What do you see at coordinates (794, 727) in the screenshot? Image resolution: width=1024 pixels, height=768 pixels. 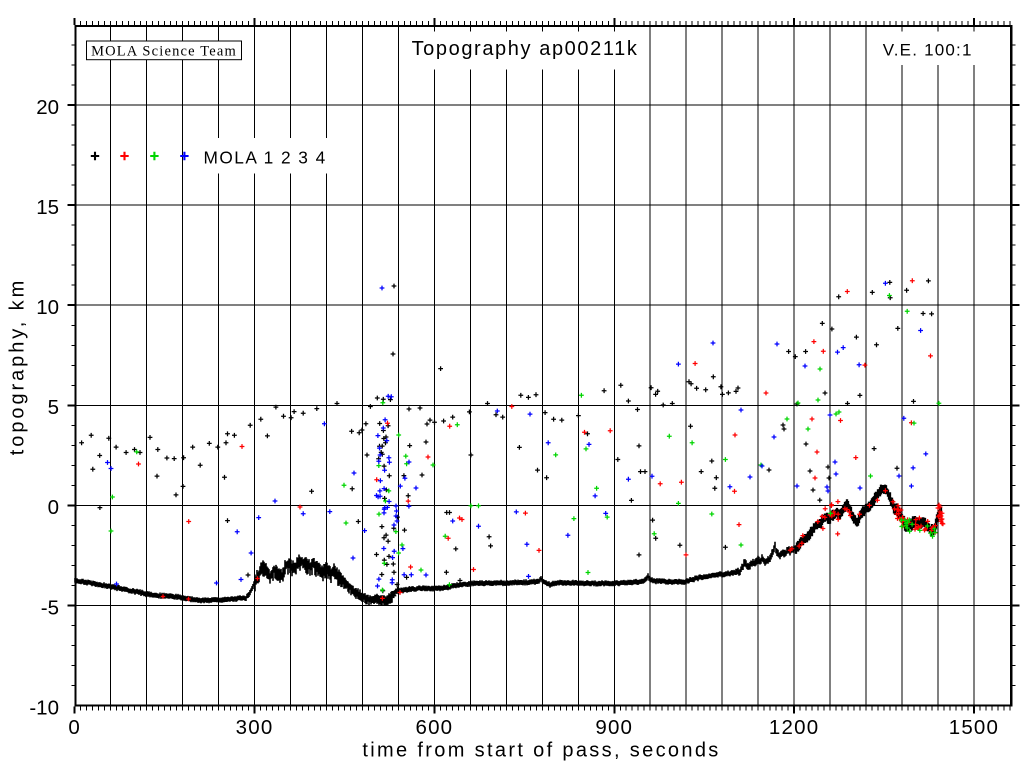 I see `svg-text: 1200` at bounding box center [794, 727].